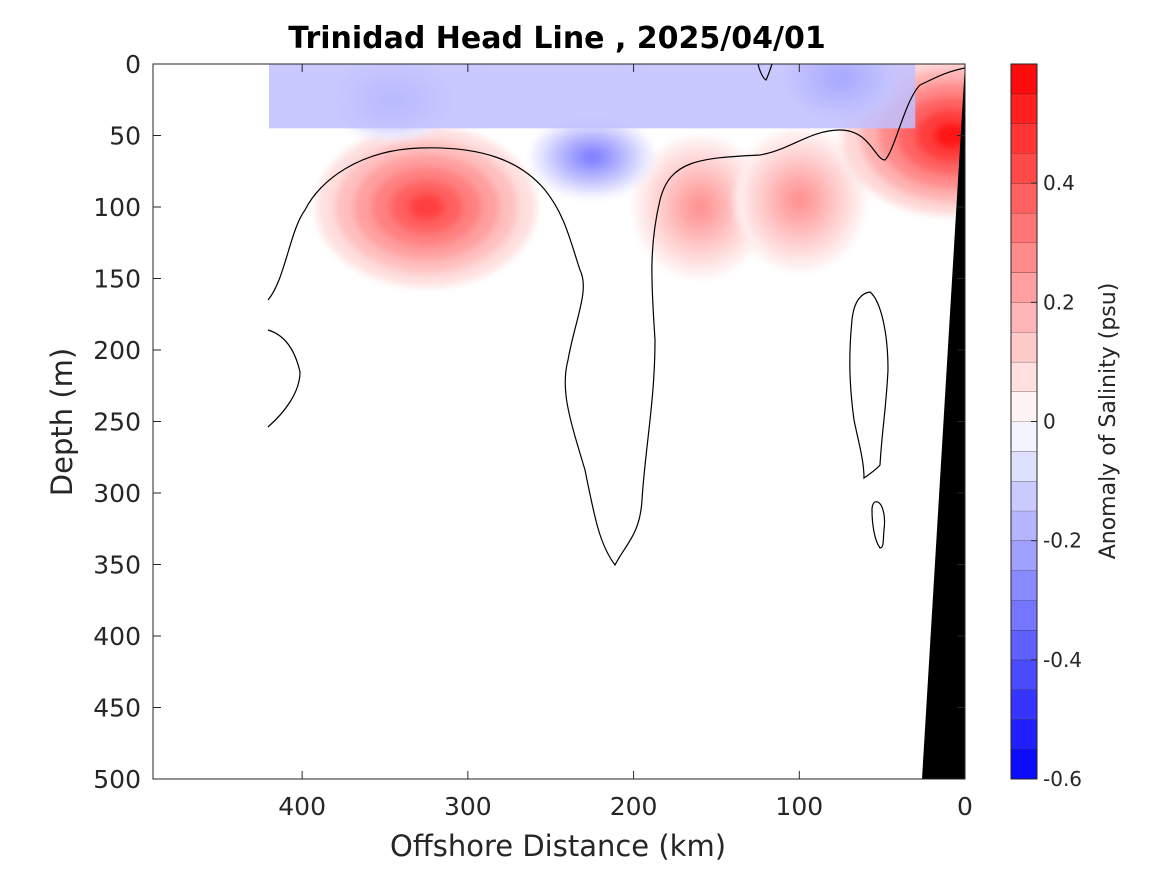 The image size is (1167, 875). I want to click on colorbar: 0.4 0.2 0 -0.2 -0.4 -0.6, so click(1046, 427).